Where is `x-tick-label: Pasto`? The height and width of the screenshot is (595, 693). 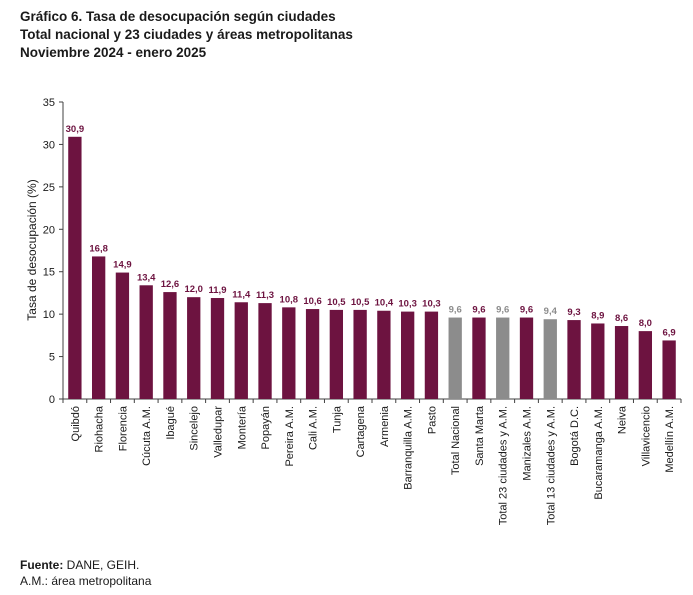
x-tick-label: Pasto is located at coordinates (432, 420).